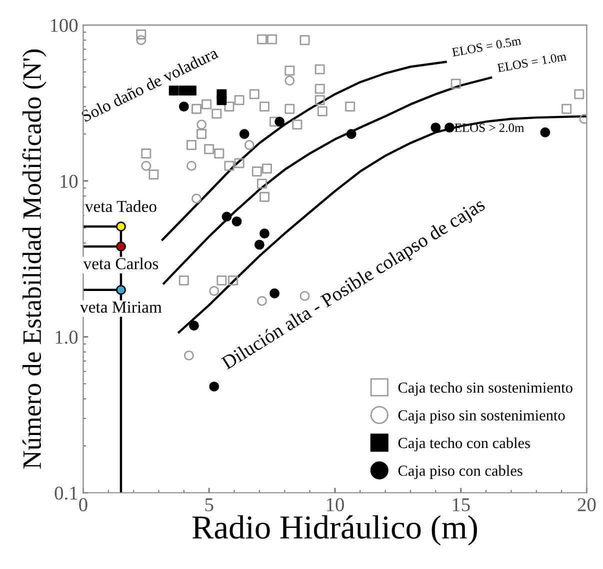 The width and height of the screenshot is (603, 569). I want to click on y-tick-label: 1.0, so click(67, 337).